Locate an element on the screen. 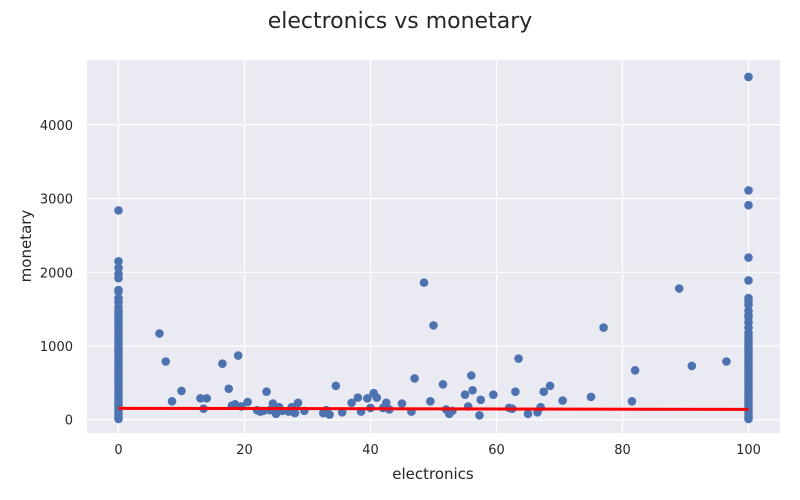 This screenshot has height=500, width=800. y-tick-label: 1000 is located at coordinates (56, 347).